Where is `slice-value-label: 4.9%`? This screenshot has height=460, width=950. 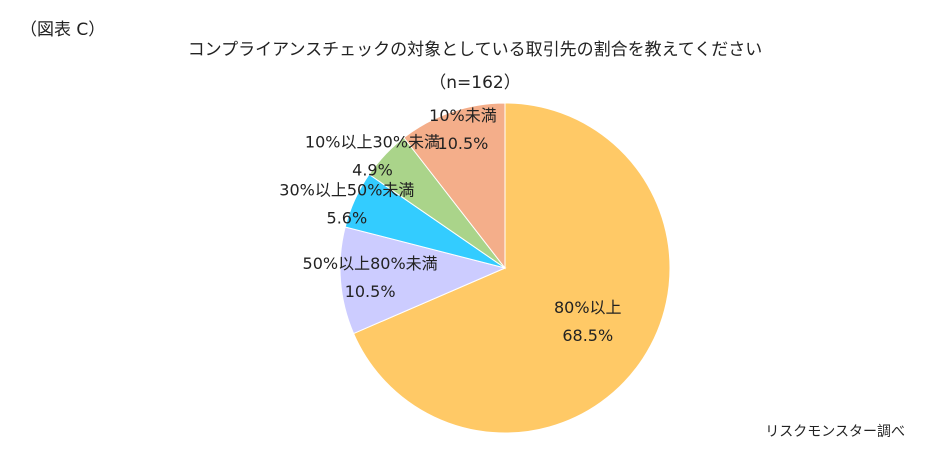 slice-value-label: 4.9% is located at coordinates (372, 169).